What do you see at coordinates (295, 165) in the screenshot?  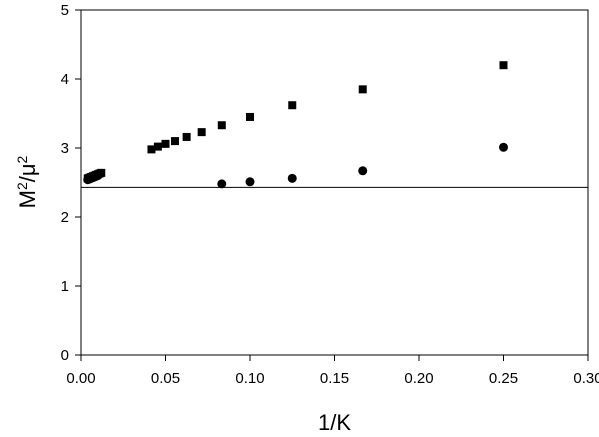 I see `series-circles` at bounding box center [295, 165].